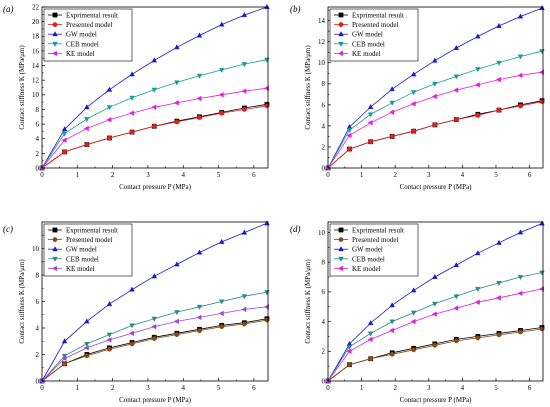 The height and width of the screenshot is (407, 550). Describe the element at coordinates (366, 54) in the screenshot. I see `legend-label-b-4: KE model` at that location.